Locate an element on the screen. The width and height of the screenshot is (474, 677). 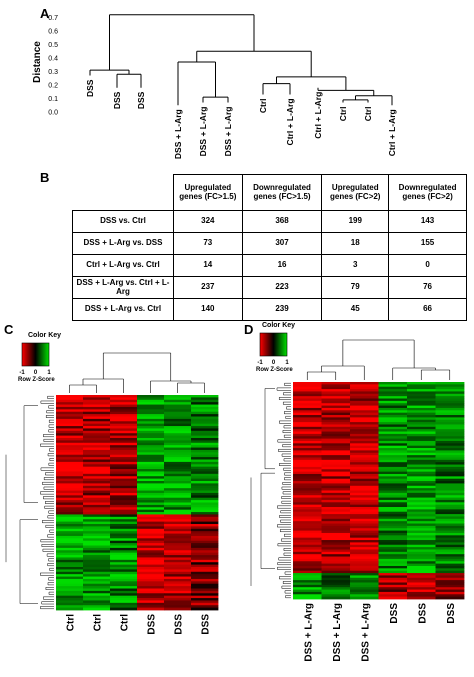
table-header: Downregulated genes (FC>1.5) is located at coordinates (282, 192).